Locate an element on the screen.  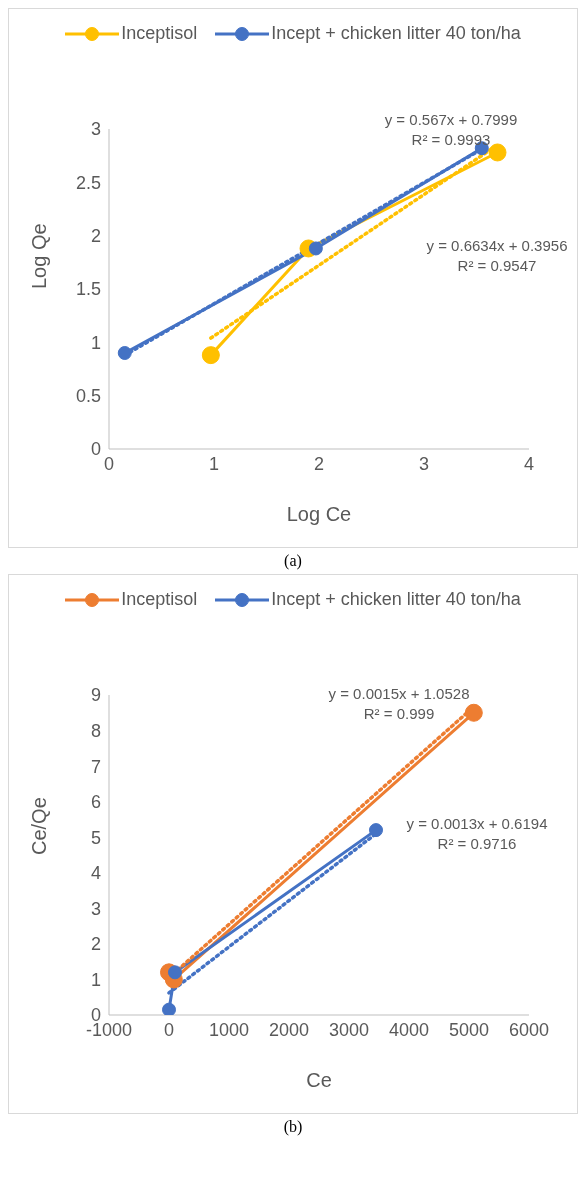
y-tick-label: 4 is located at coordinates (95, 873).